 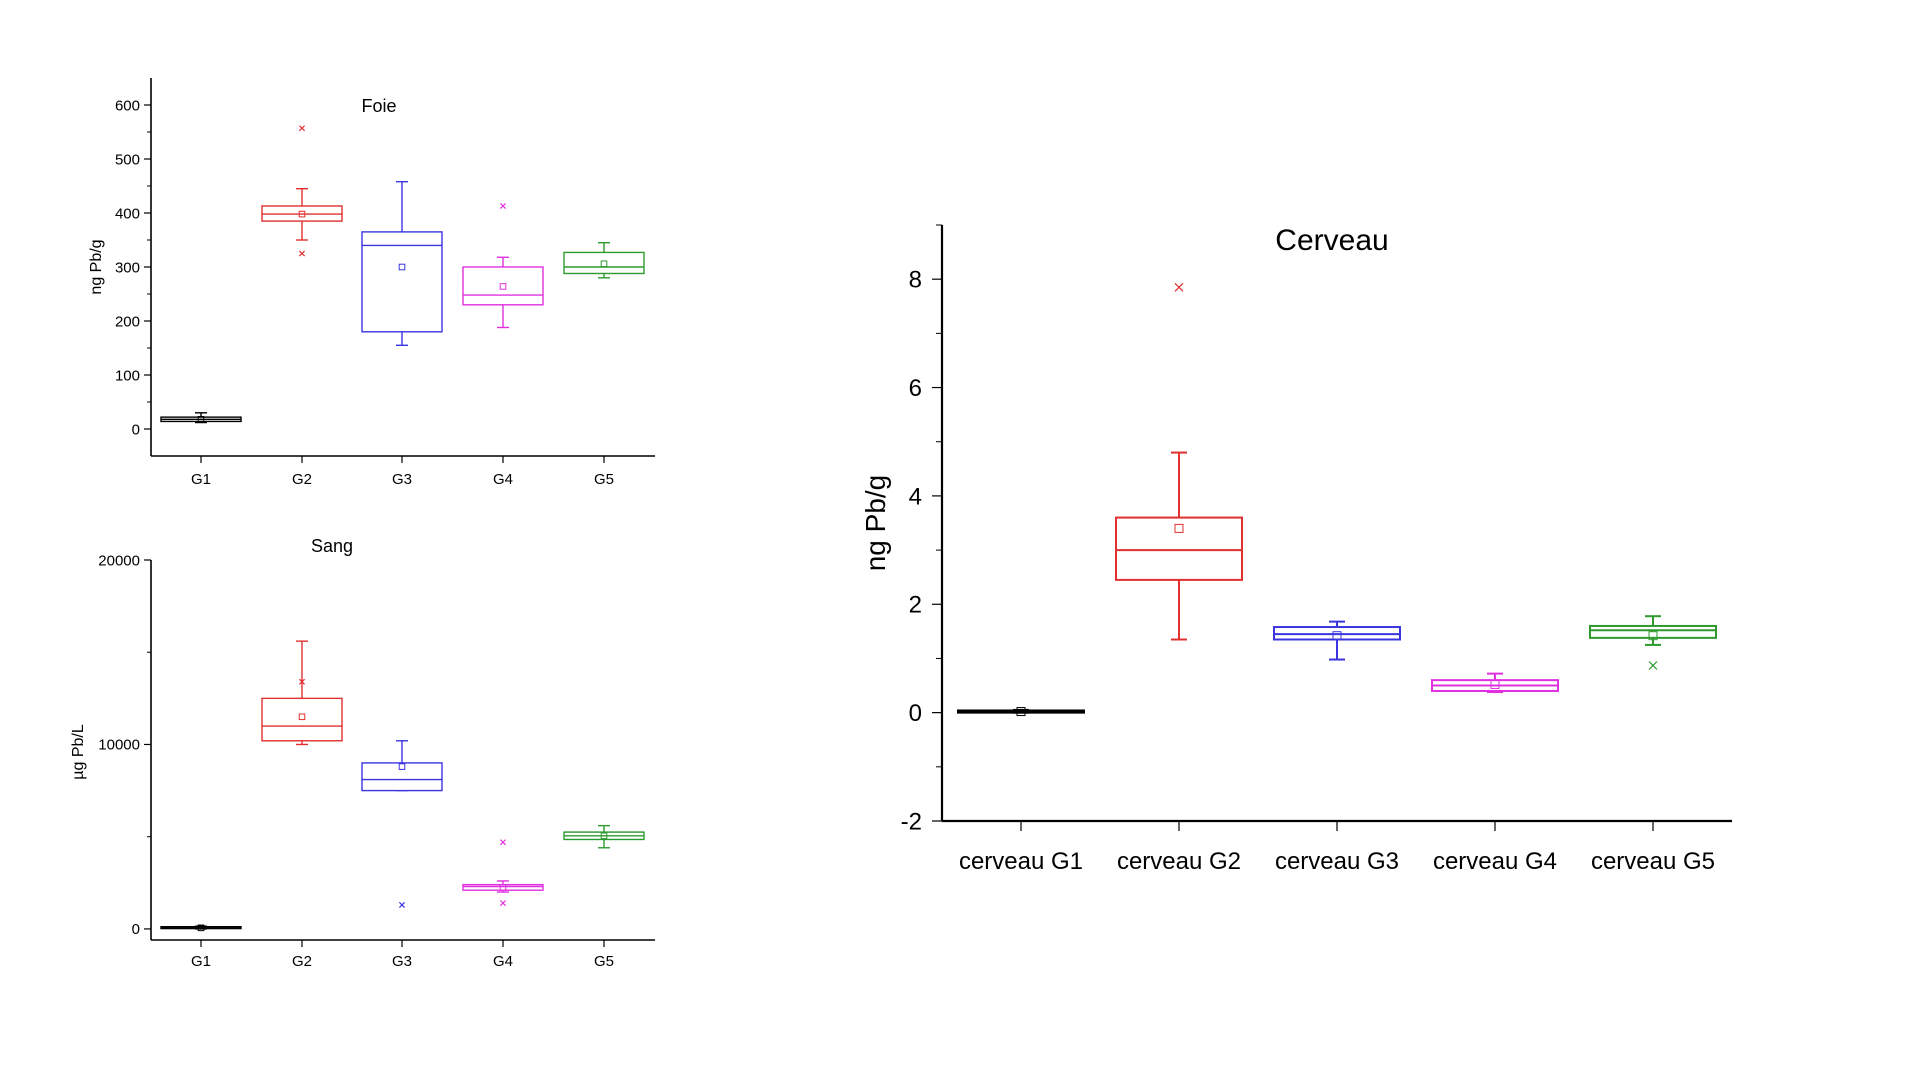 What do you see at coordinates (127, 213) in the screenshot?
I see `y-tick-label: 400` at bounding box center [127, 213].